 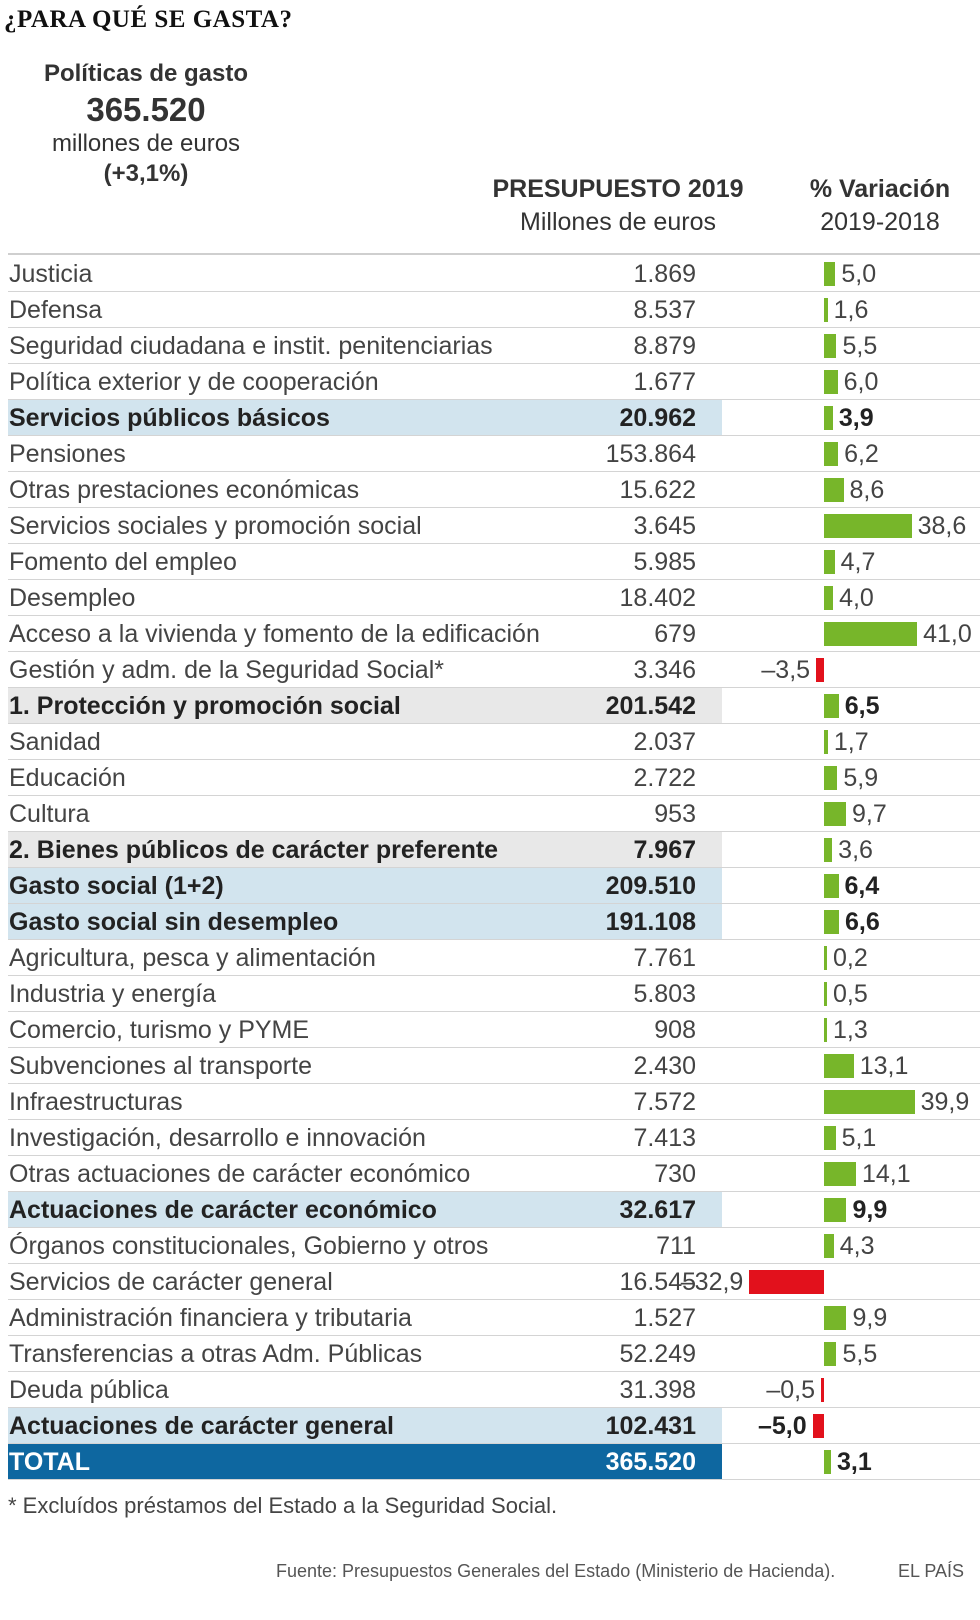 What do you see at coordinates (494, 254) in the screenshot?
I see `header-divider` at bounding box center [494, 254].